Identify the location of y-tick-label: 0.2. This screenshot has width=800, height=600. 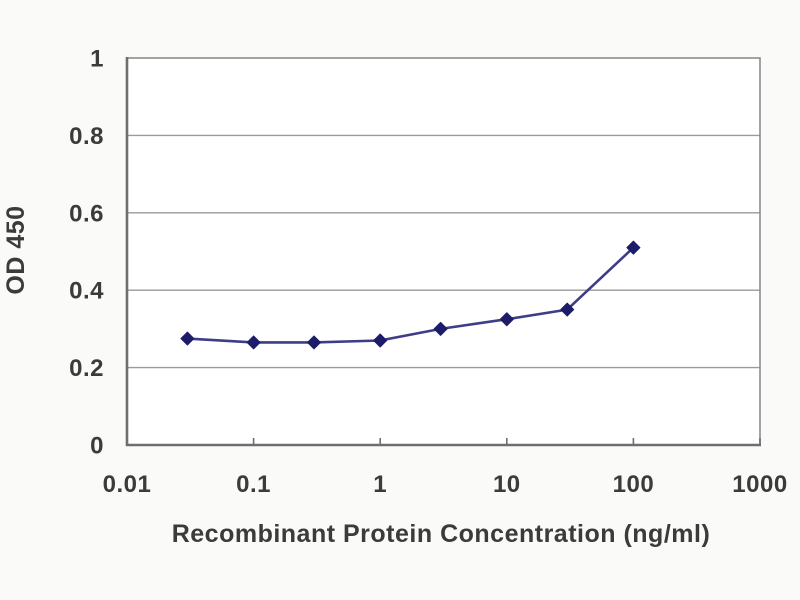
(86, 368).